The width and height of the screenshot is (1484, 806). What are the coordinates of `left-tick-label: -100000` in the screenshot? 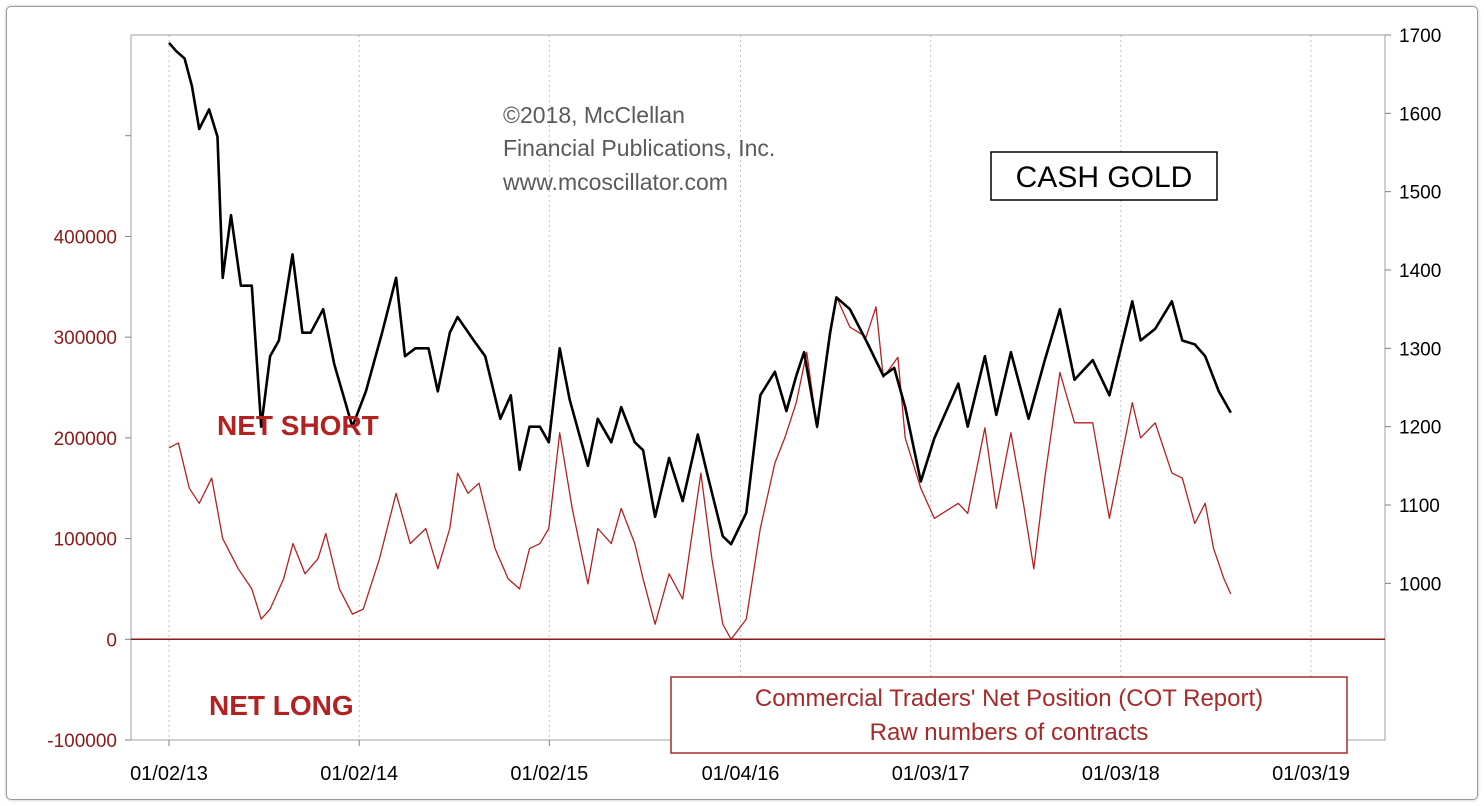 It's located at (82, 741).